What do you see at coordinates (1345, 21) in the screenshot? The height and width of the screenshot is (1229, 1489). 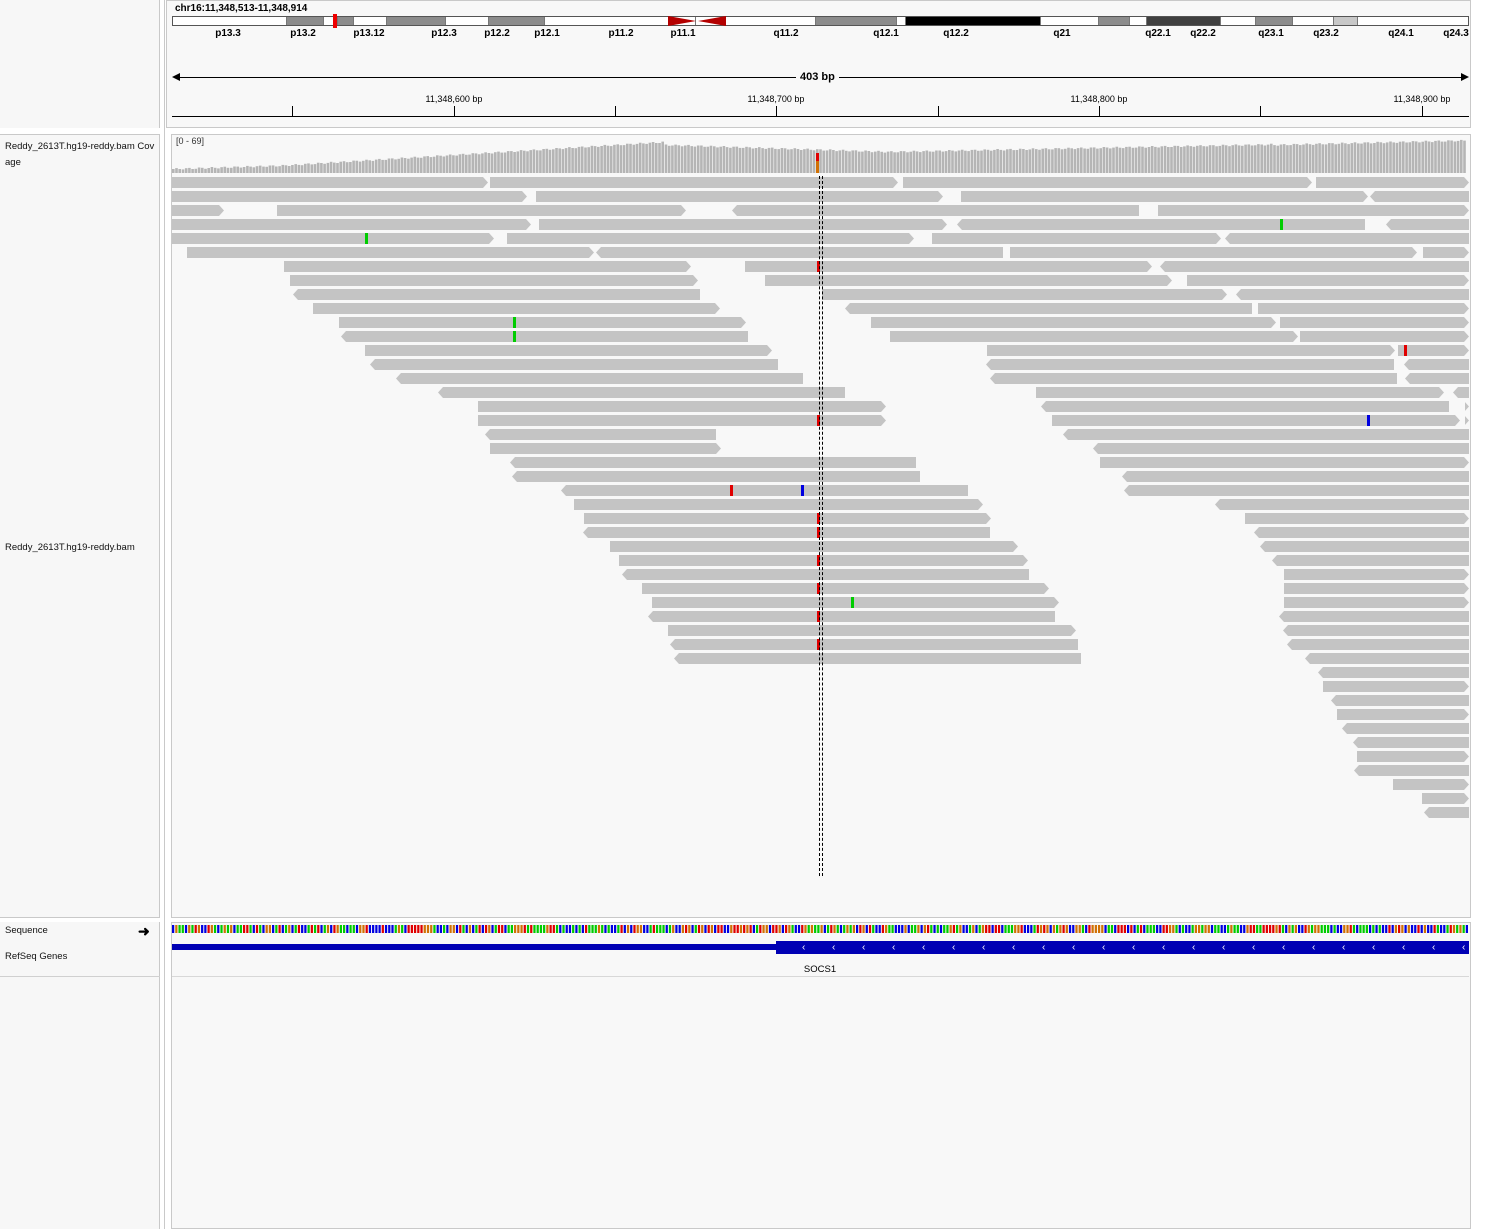 I see `ideogram-band-q24.2` at bounding box center [1345, 21].